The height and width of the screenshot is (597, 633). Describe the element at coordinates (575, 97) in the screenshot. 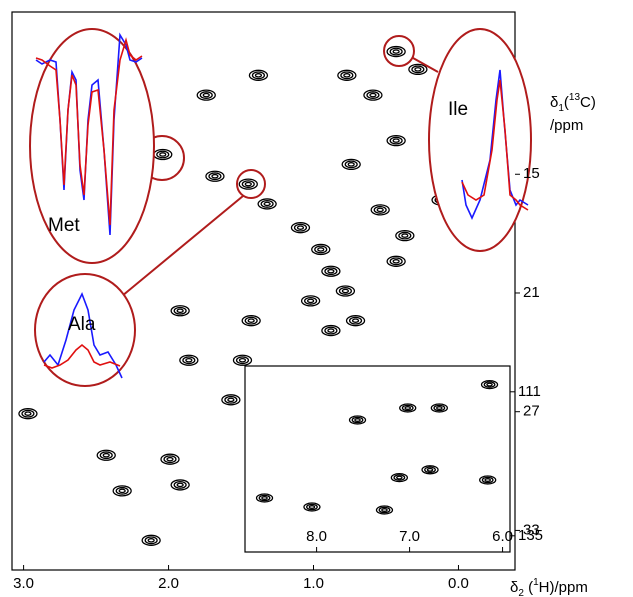

I see `y-label-part: 13` at that location.